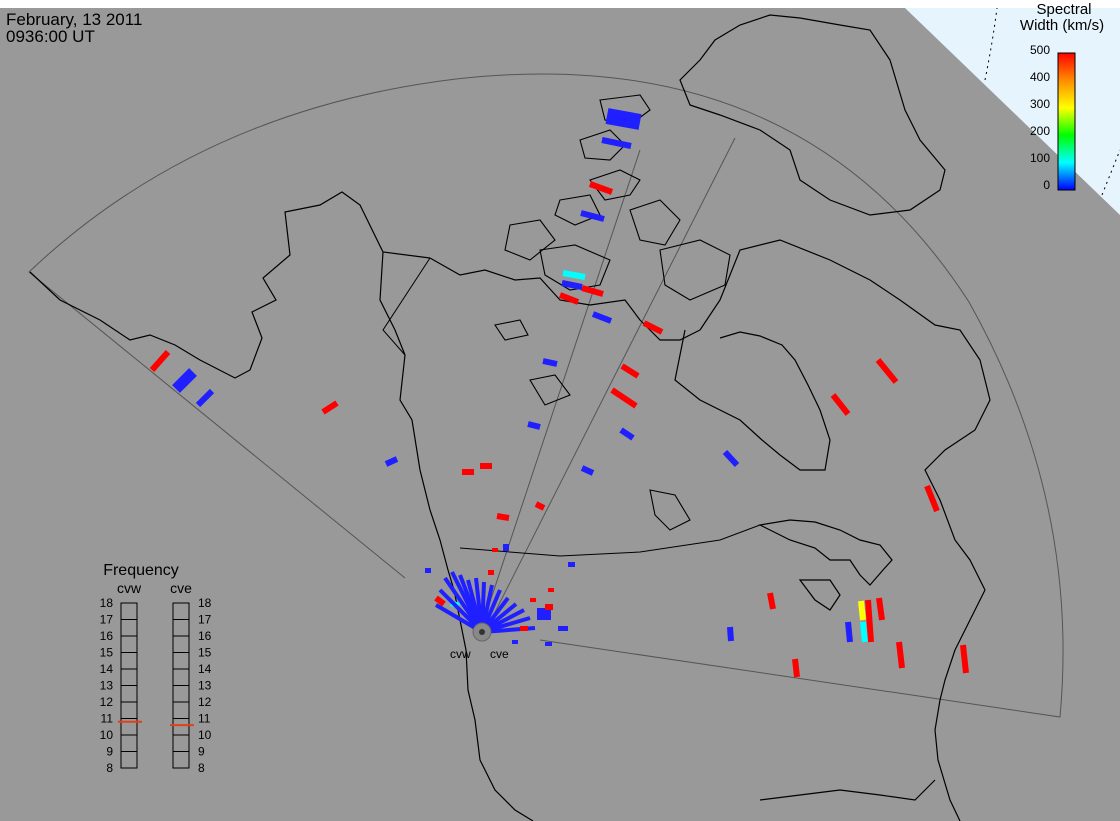 The height and width of the screenshot is (821, 1120). I want to click on political-borders, so click(571, 407).